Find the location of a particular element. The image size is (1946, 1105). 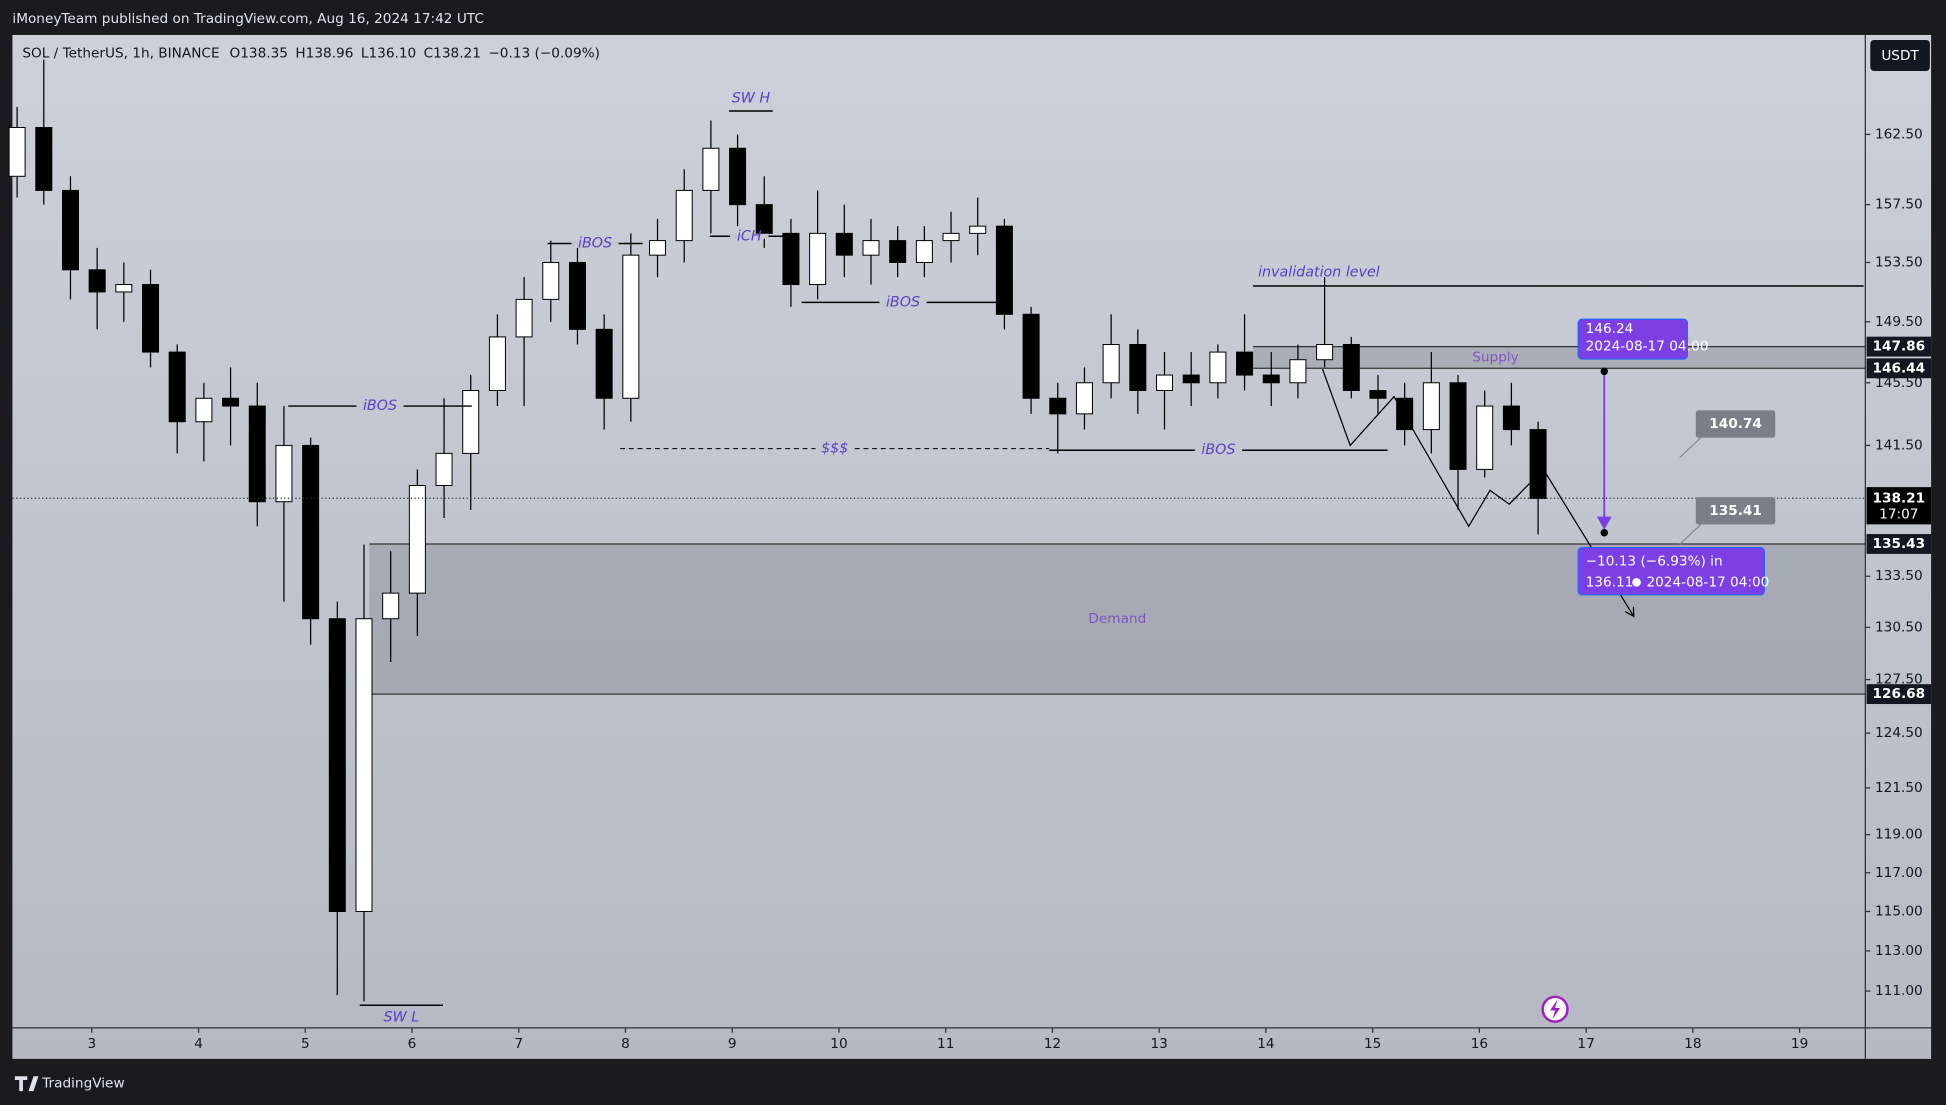

ohlc-low: L136.10 is located at coordinates (388, 54).